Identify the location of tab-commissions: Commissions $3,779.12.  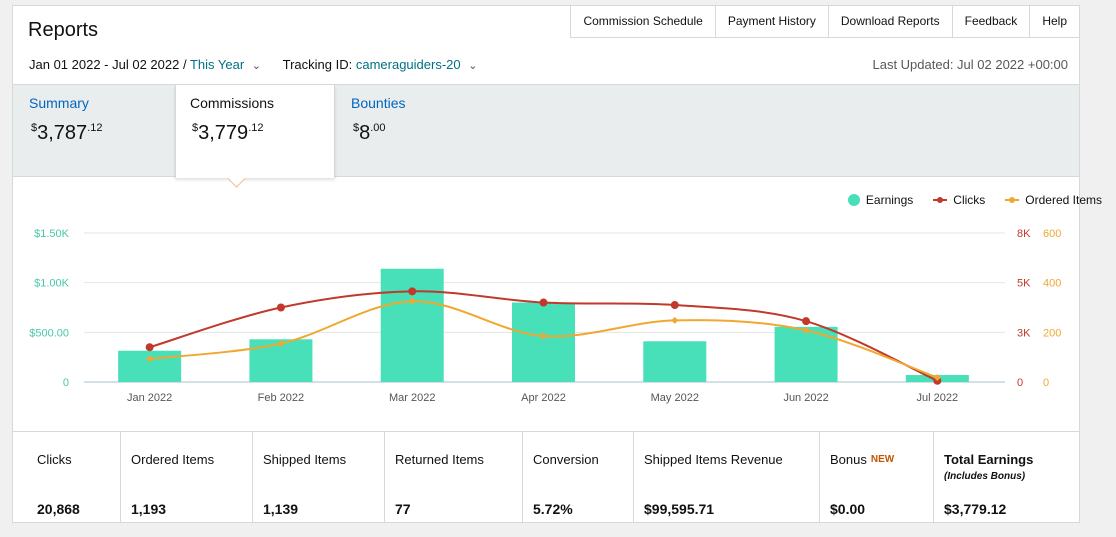
(255, 131).